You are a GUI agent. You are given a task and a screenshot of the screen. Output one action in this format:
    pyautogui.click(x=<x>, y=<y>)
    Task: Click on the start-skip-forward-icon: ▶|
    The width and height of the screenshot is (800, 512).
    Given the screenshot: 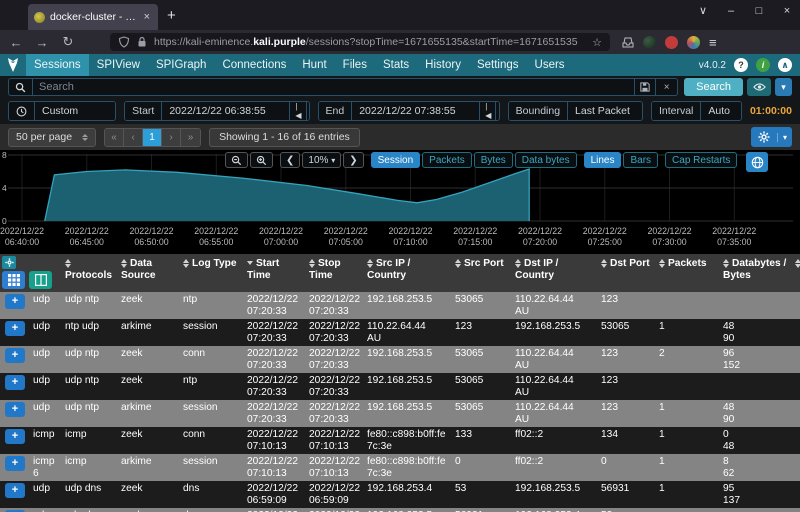 What is the action you would take?
    pyautogui.click(x=307, y=111)
    